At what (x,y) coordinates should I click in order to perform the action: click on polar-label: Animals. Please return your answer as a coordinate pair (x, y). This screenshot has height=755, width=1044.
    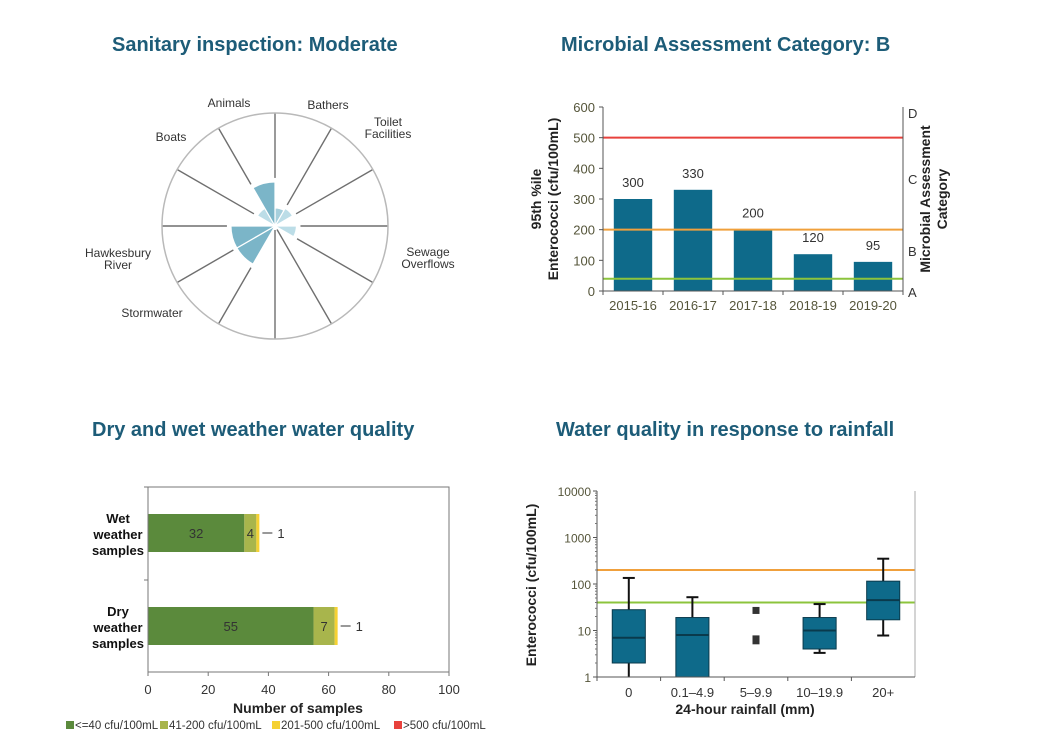
    Looking at the image, I should click on (229, 103).